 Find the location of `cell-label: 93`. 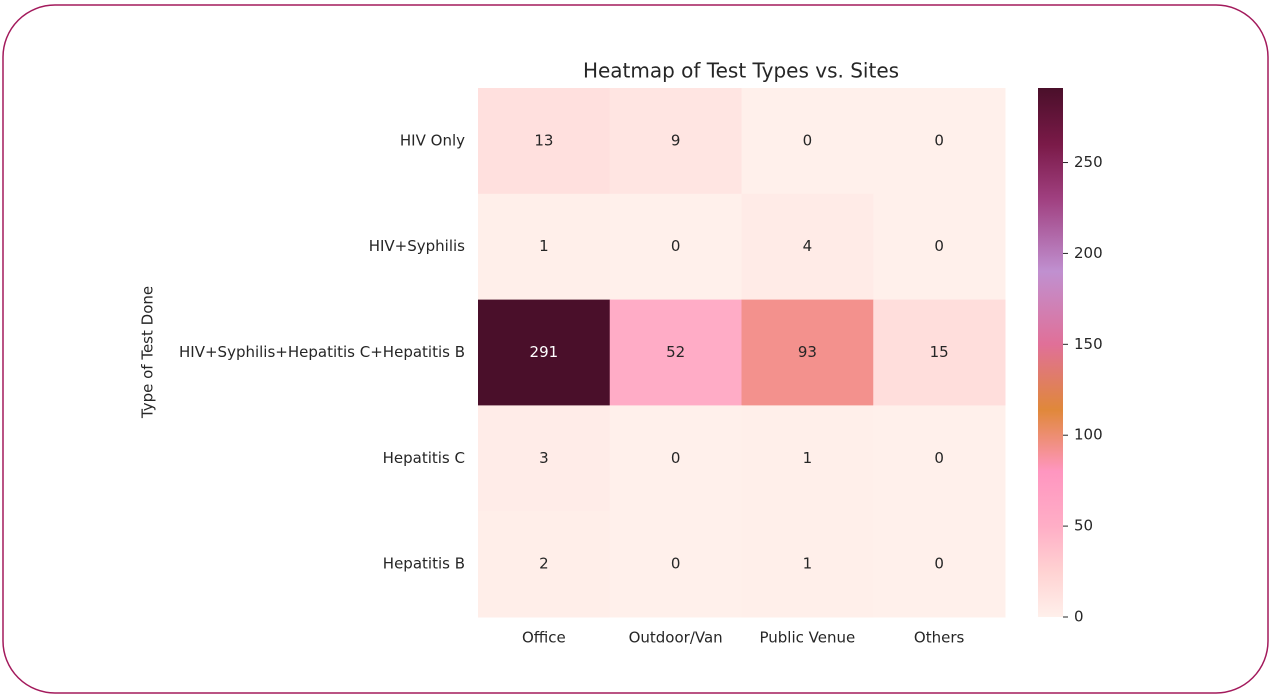

cell-label: 93 is located at coordinates (807, 352).